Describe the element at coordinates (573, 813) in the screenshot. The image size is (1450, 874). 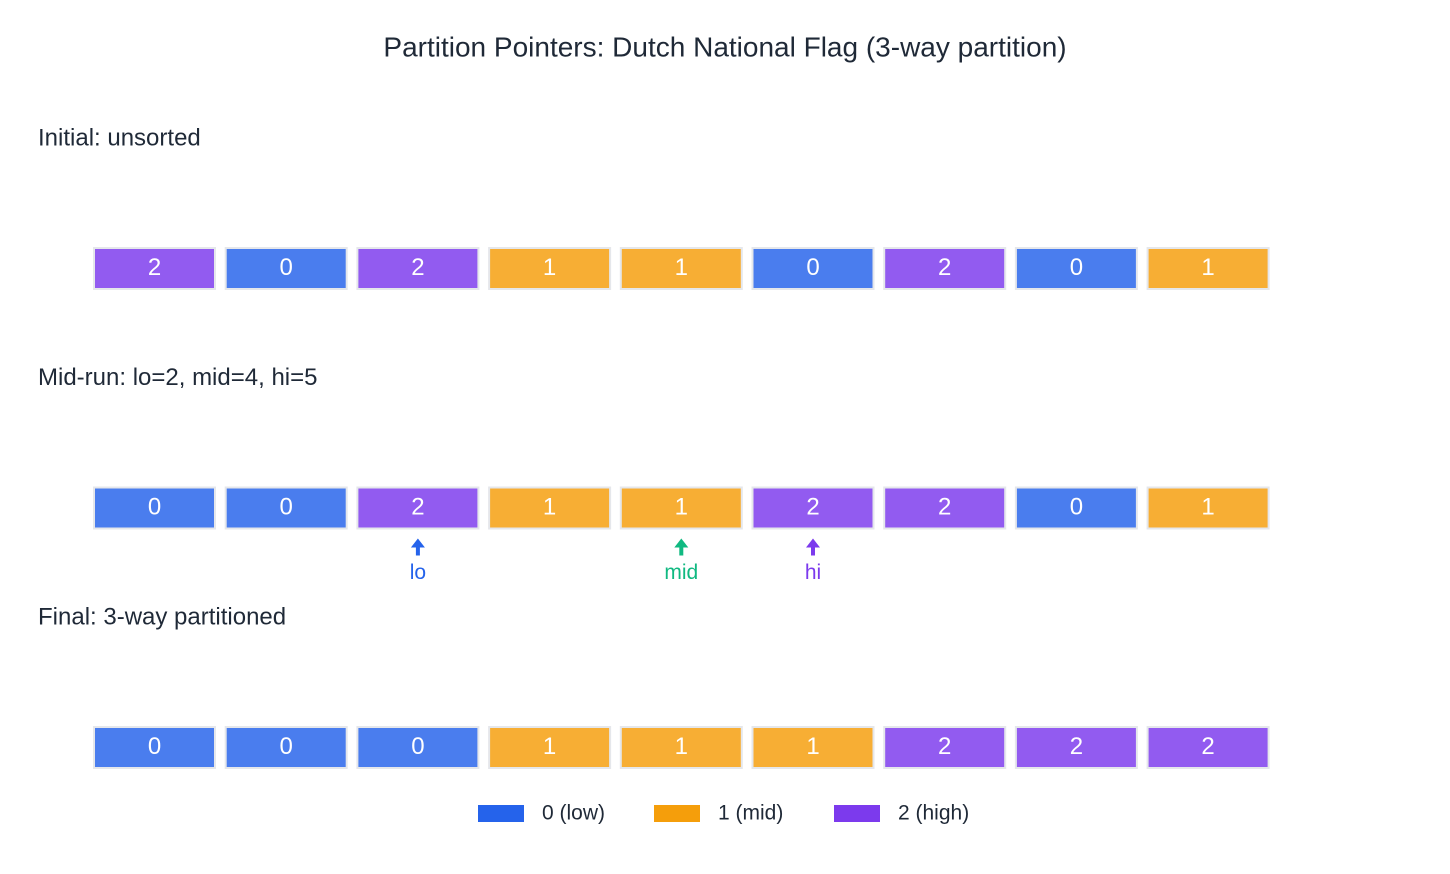
I see `legend-label: 0 (low)` at that location.